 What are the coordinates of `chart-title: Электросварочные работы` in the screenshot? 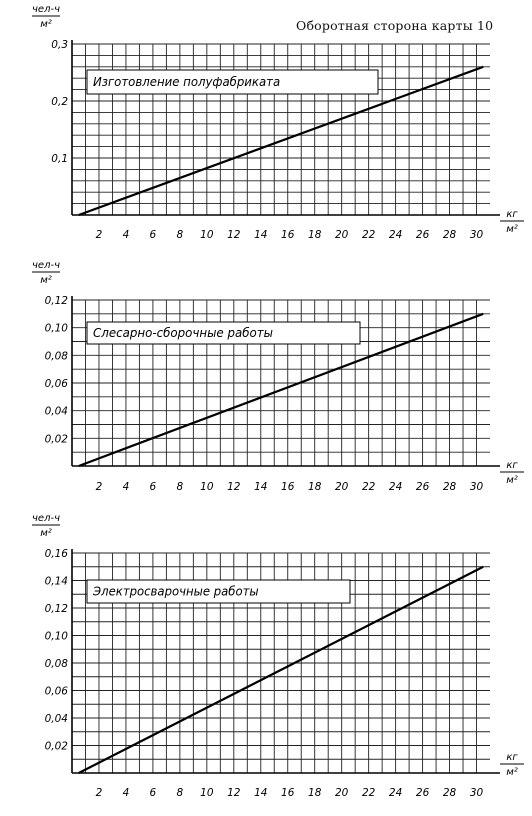 It's located at (175, 592).